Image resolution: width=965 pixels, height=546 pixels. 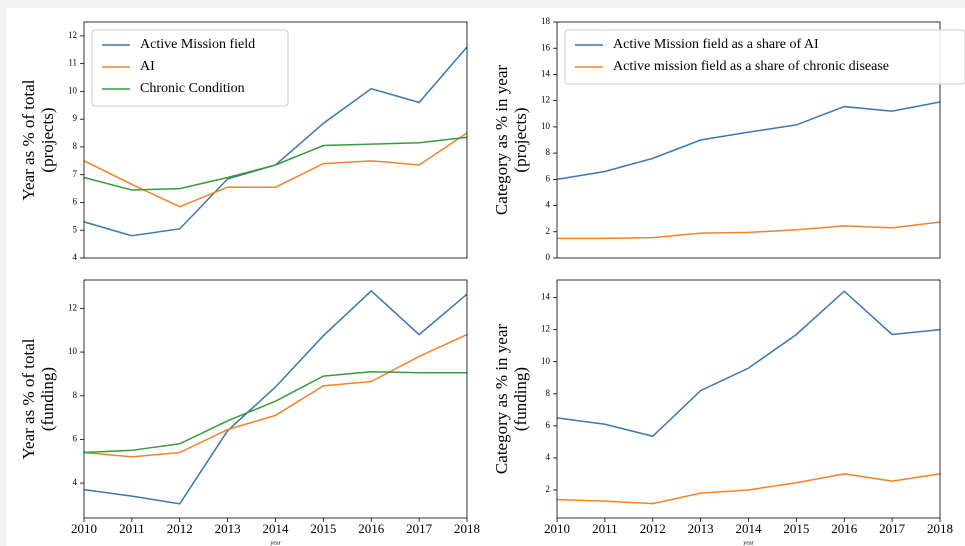 I want to click on legend-label: Chronic Condition, so click(x=192, y=88).